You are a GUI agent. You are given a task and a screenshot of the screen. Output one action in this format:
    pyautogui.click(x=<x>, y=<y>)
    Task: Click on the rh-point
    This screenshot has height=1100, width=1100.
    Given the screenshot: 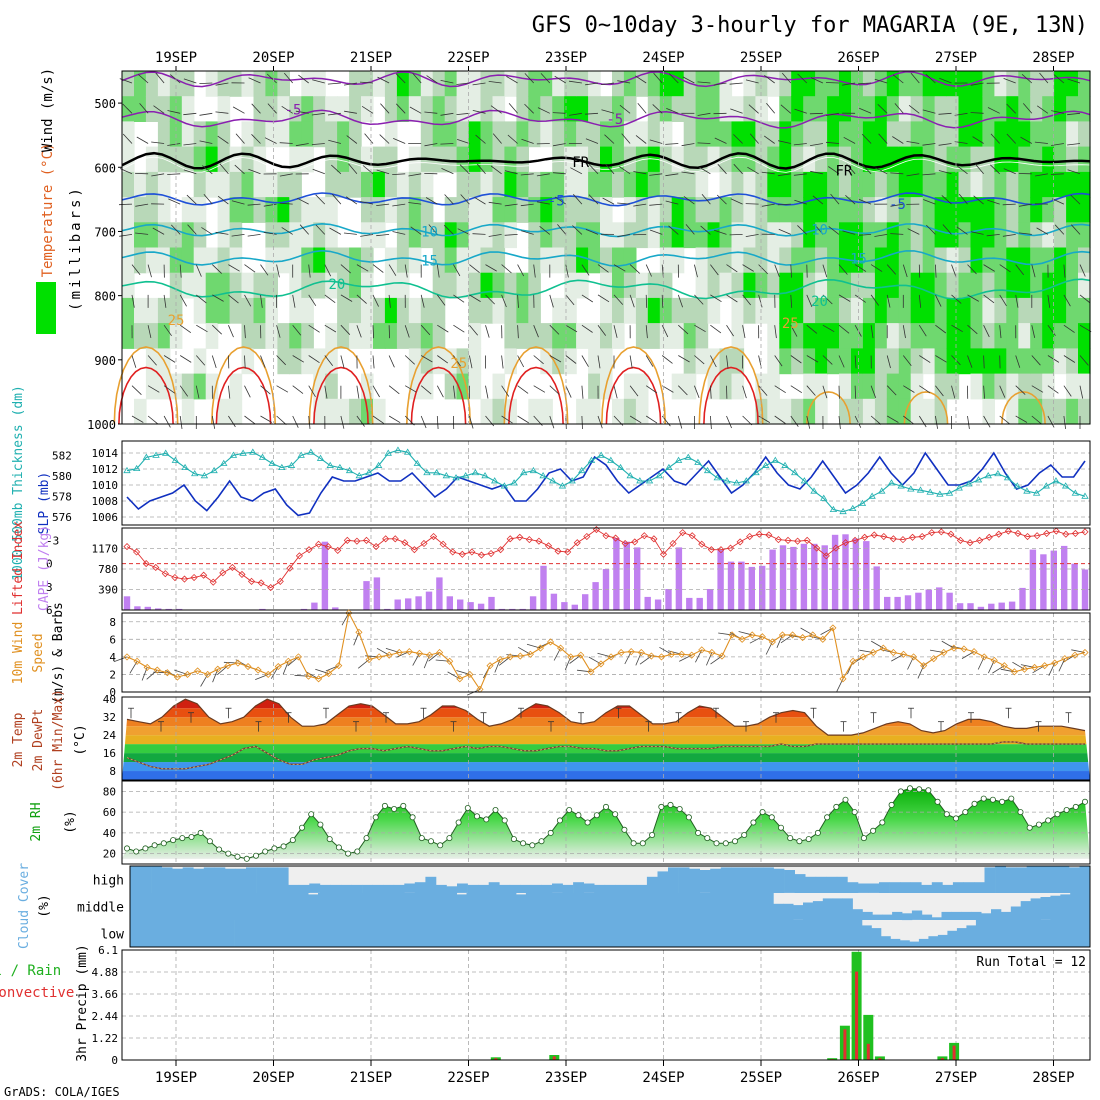 What is the action you would take?
    pyautogui.click(x=440, y=845)
    